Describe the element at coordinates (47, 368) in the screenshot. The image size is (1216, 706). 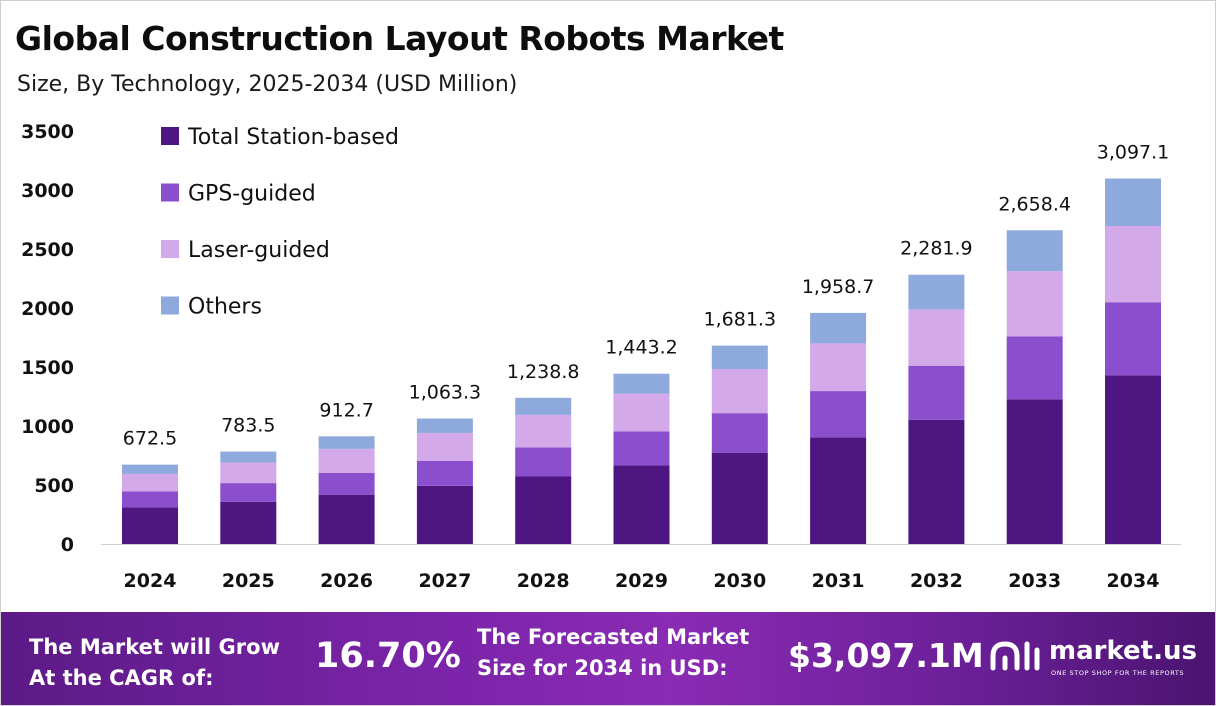
I see `y-tick-label: 1500` at that location.